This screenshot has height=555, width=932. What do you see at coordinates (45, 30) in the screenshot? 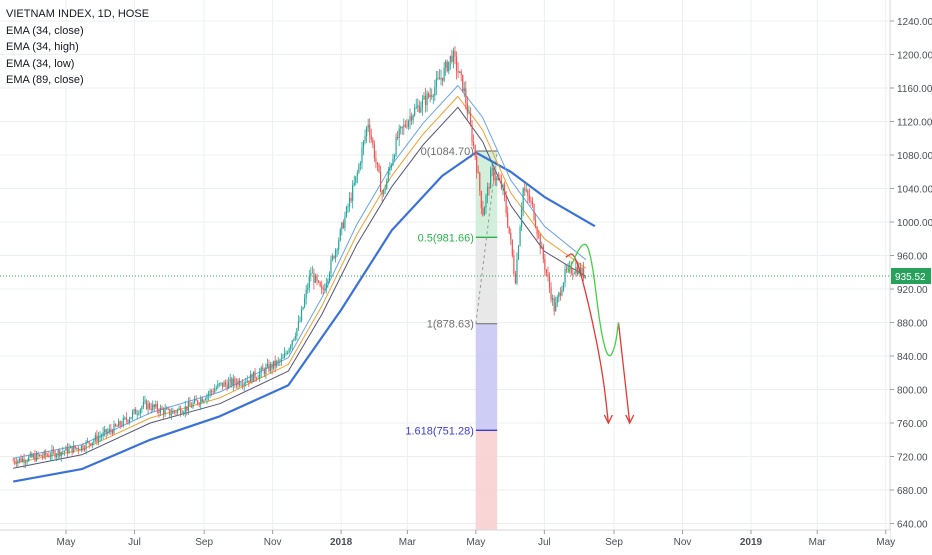
I see `legend-study-ema34-close: EMA (34, close)` at bounding box center [45, 30].